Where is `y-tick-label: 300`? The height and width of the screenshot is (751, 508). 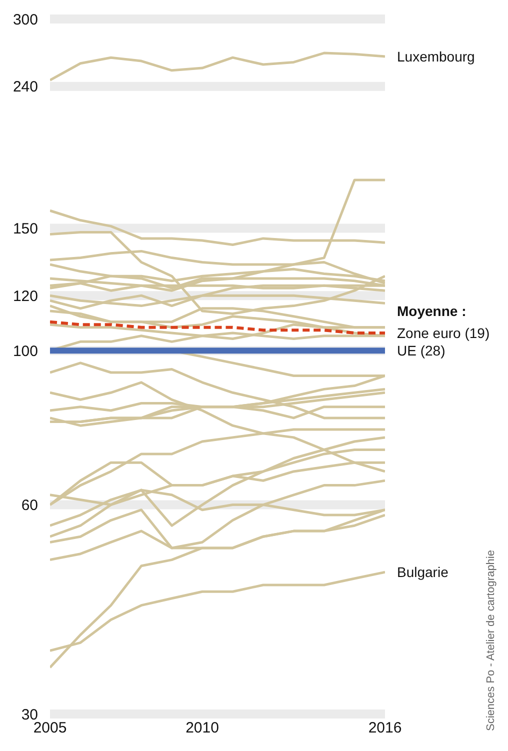
y-tick-label: 300 is located at coordinates (25, 19).